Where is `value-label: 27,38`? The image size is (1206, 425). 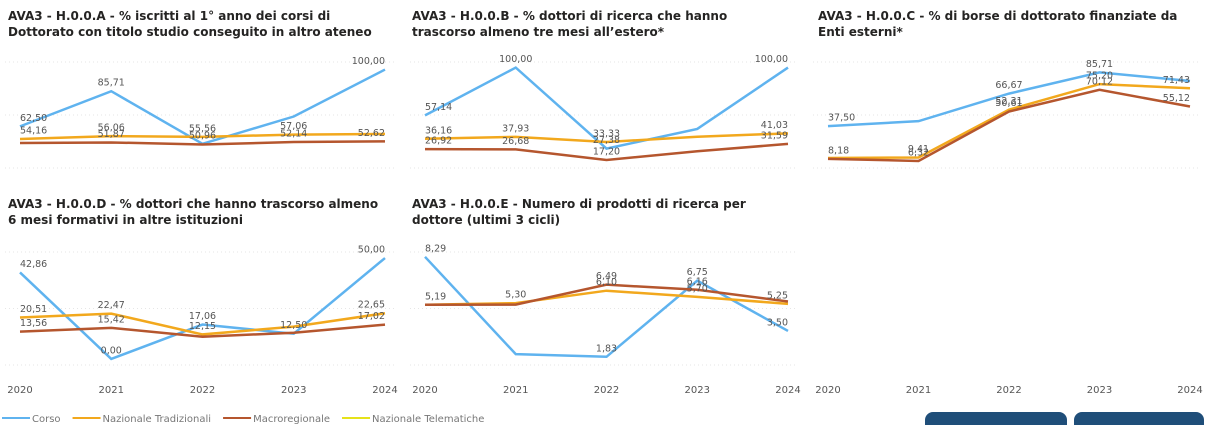 value-label: 27,38 is located at coordinates (606, 140).